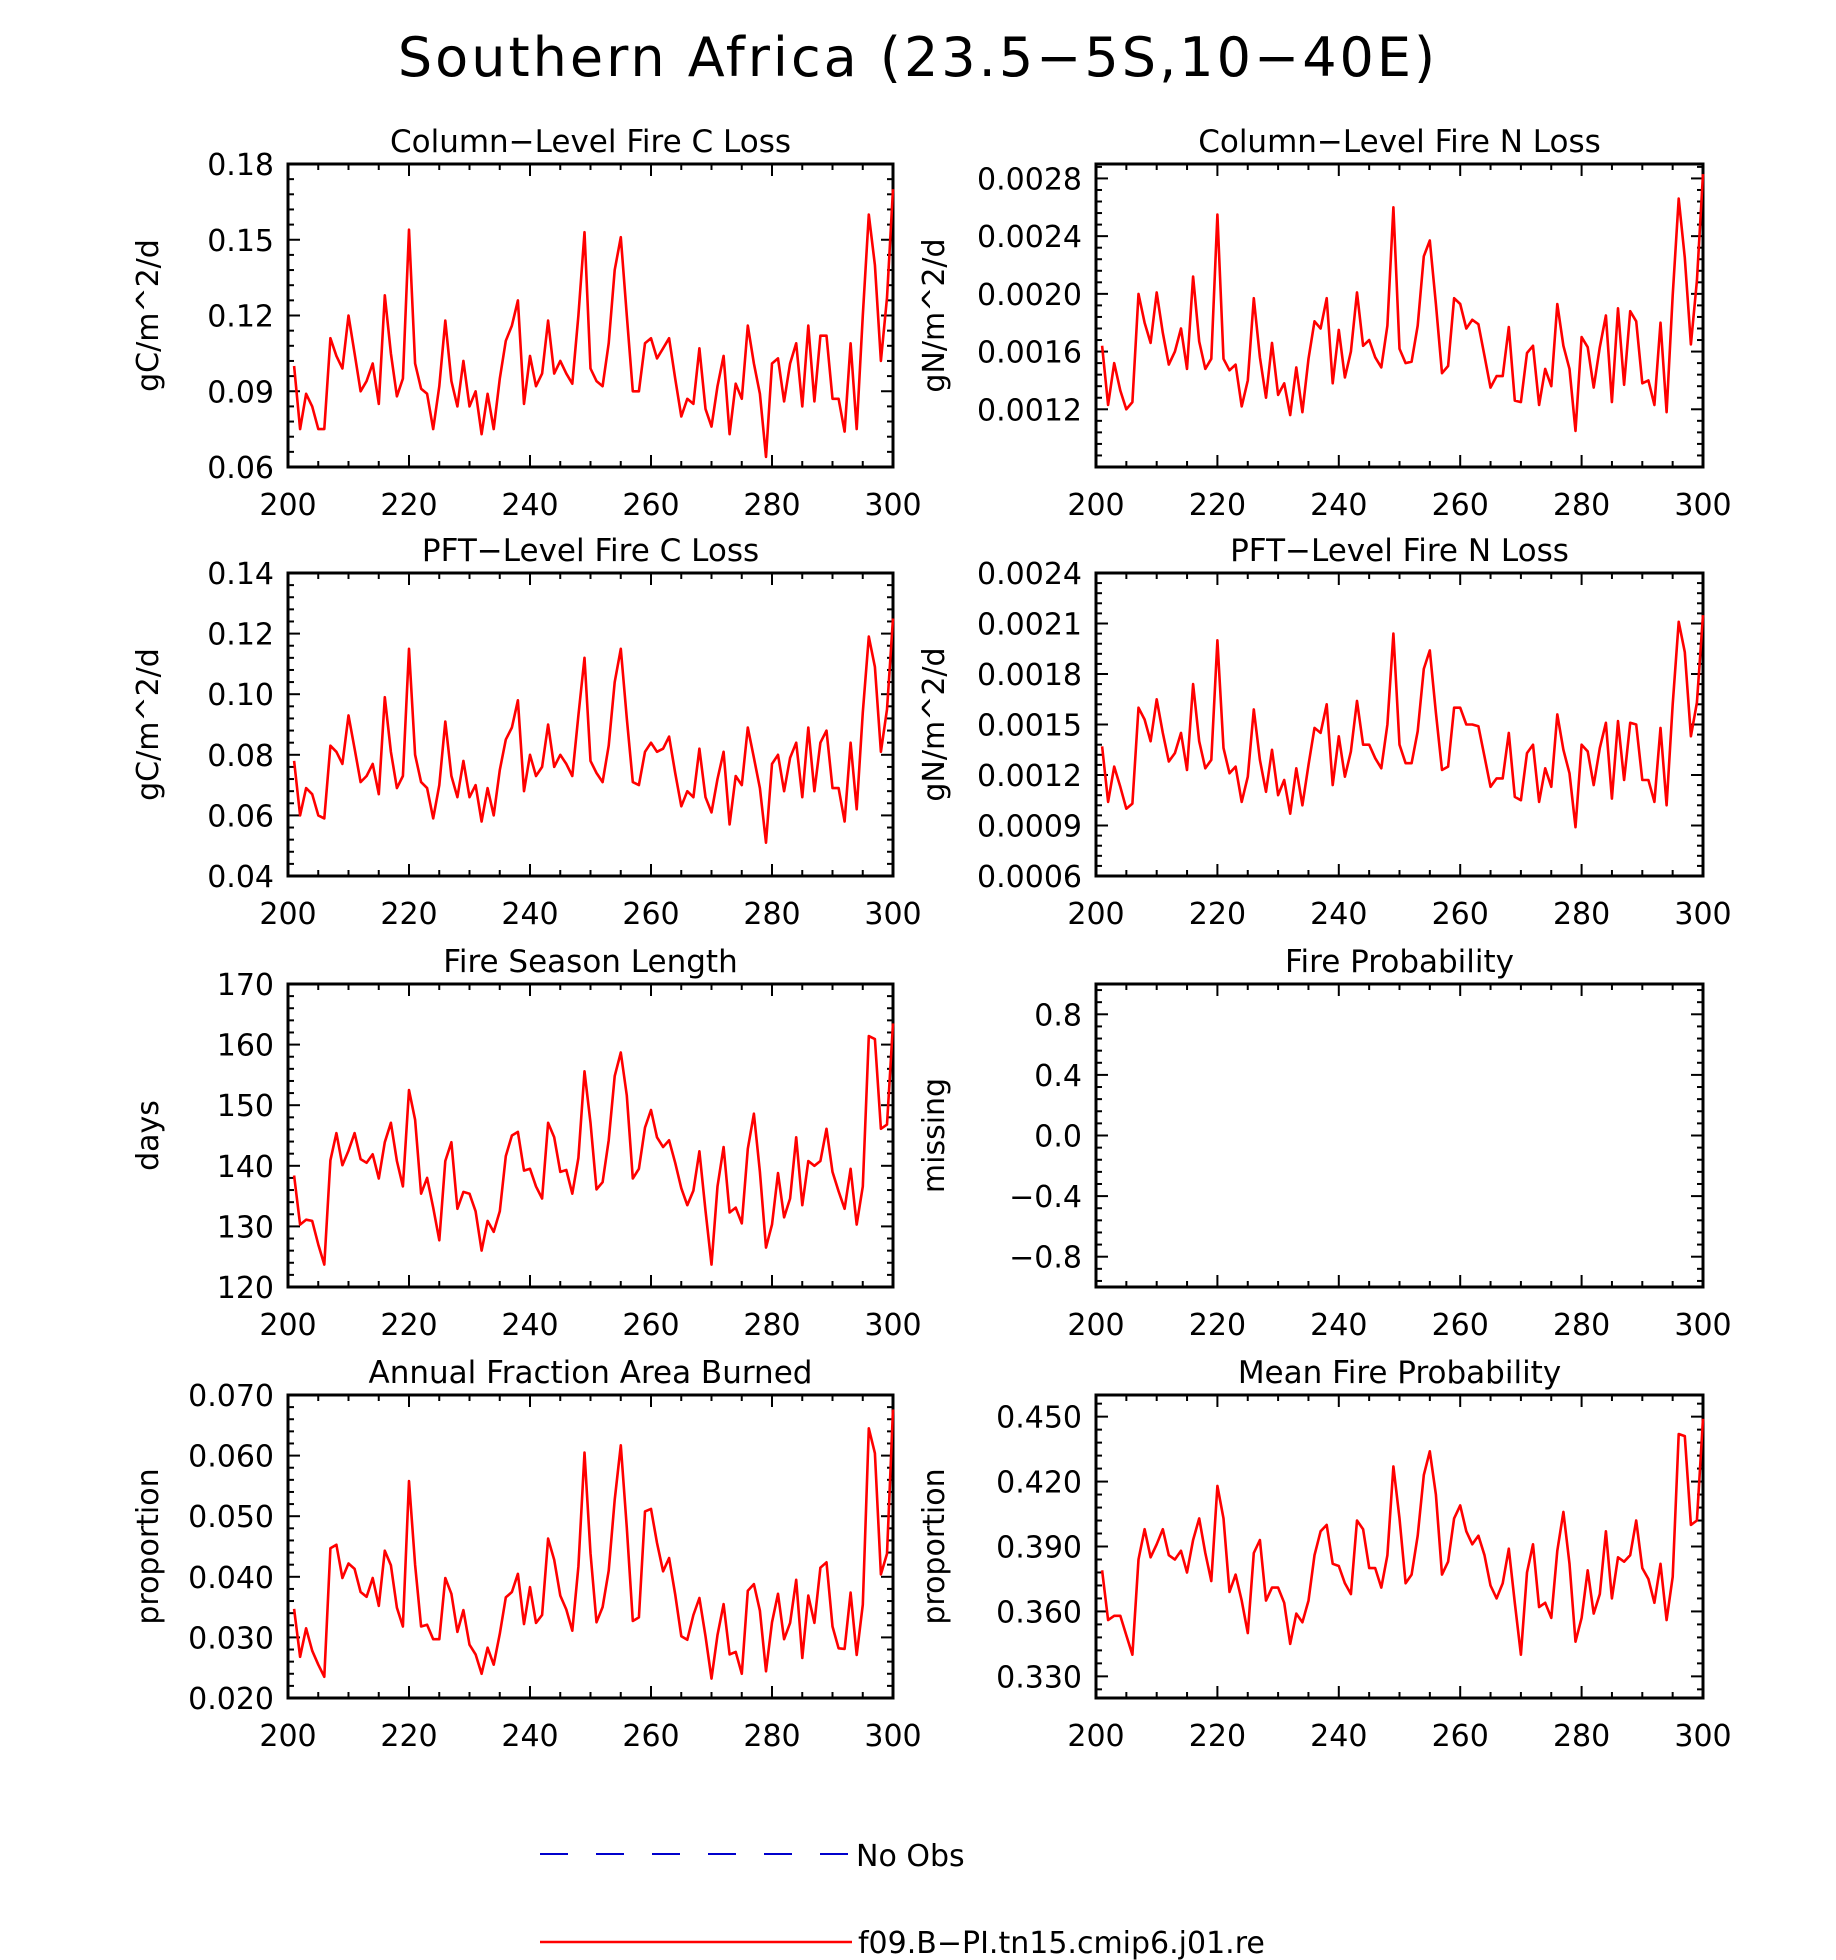 The width and height of the screenshot is (1836, 1960). What do you see at coordinates (1399, 1373) in the screenshot?
I see `panel8-title: Mean Fire Probability` at bounding box center [1399, 1373].